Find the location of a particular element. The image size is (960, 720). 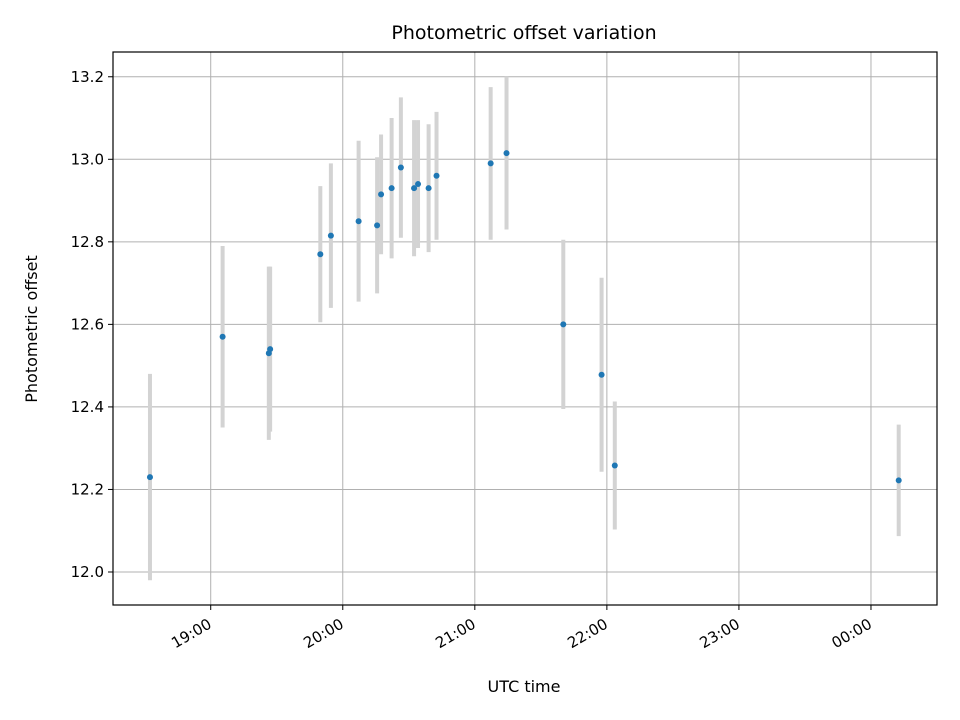

y-tick-label: 13.0 is located at coordinates (87, 159).